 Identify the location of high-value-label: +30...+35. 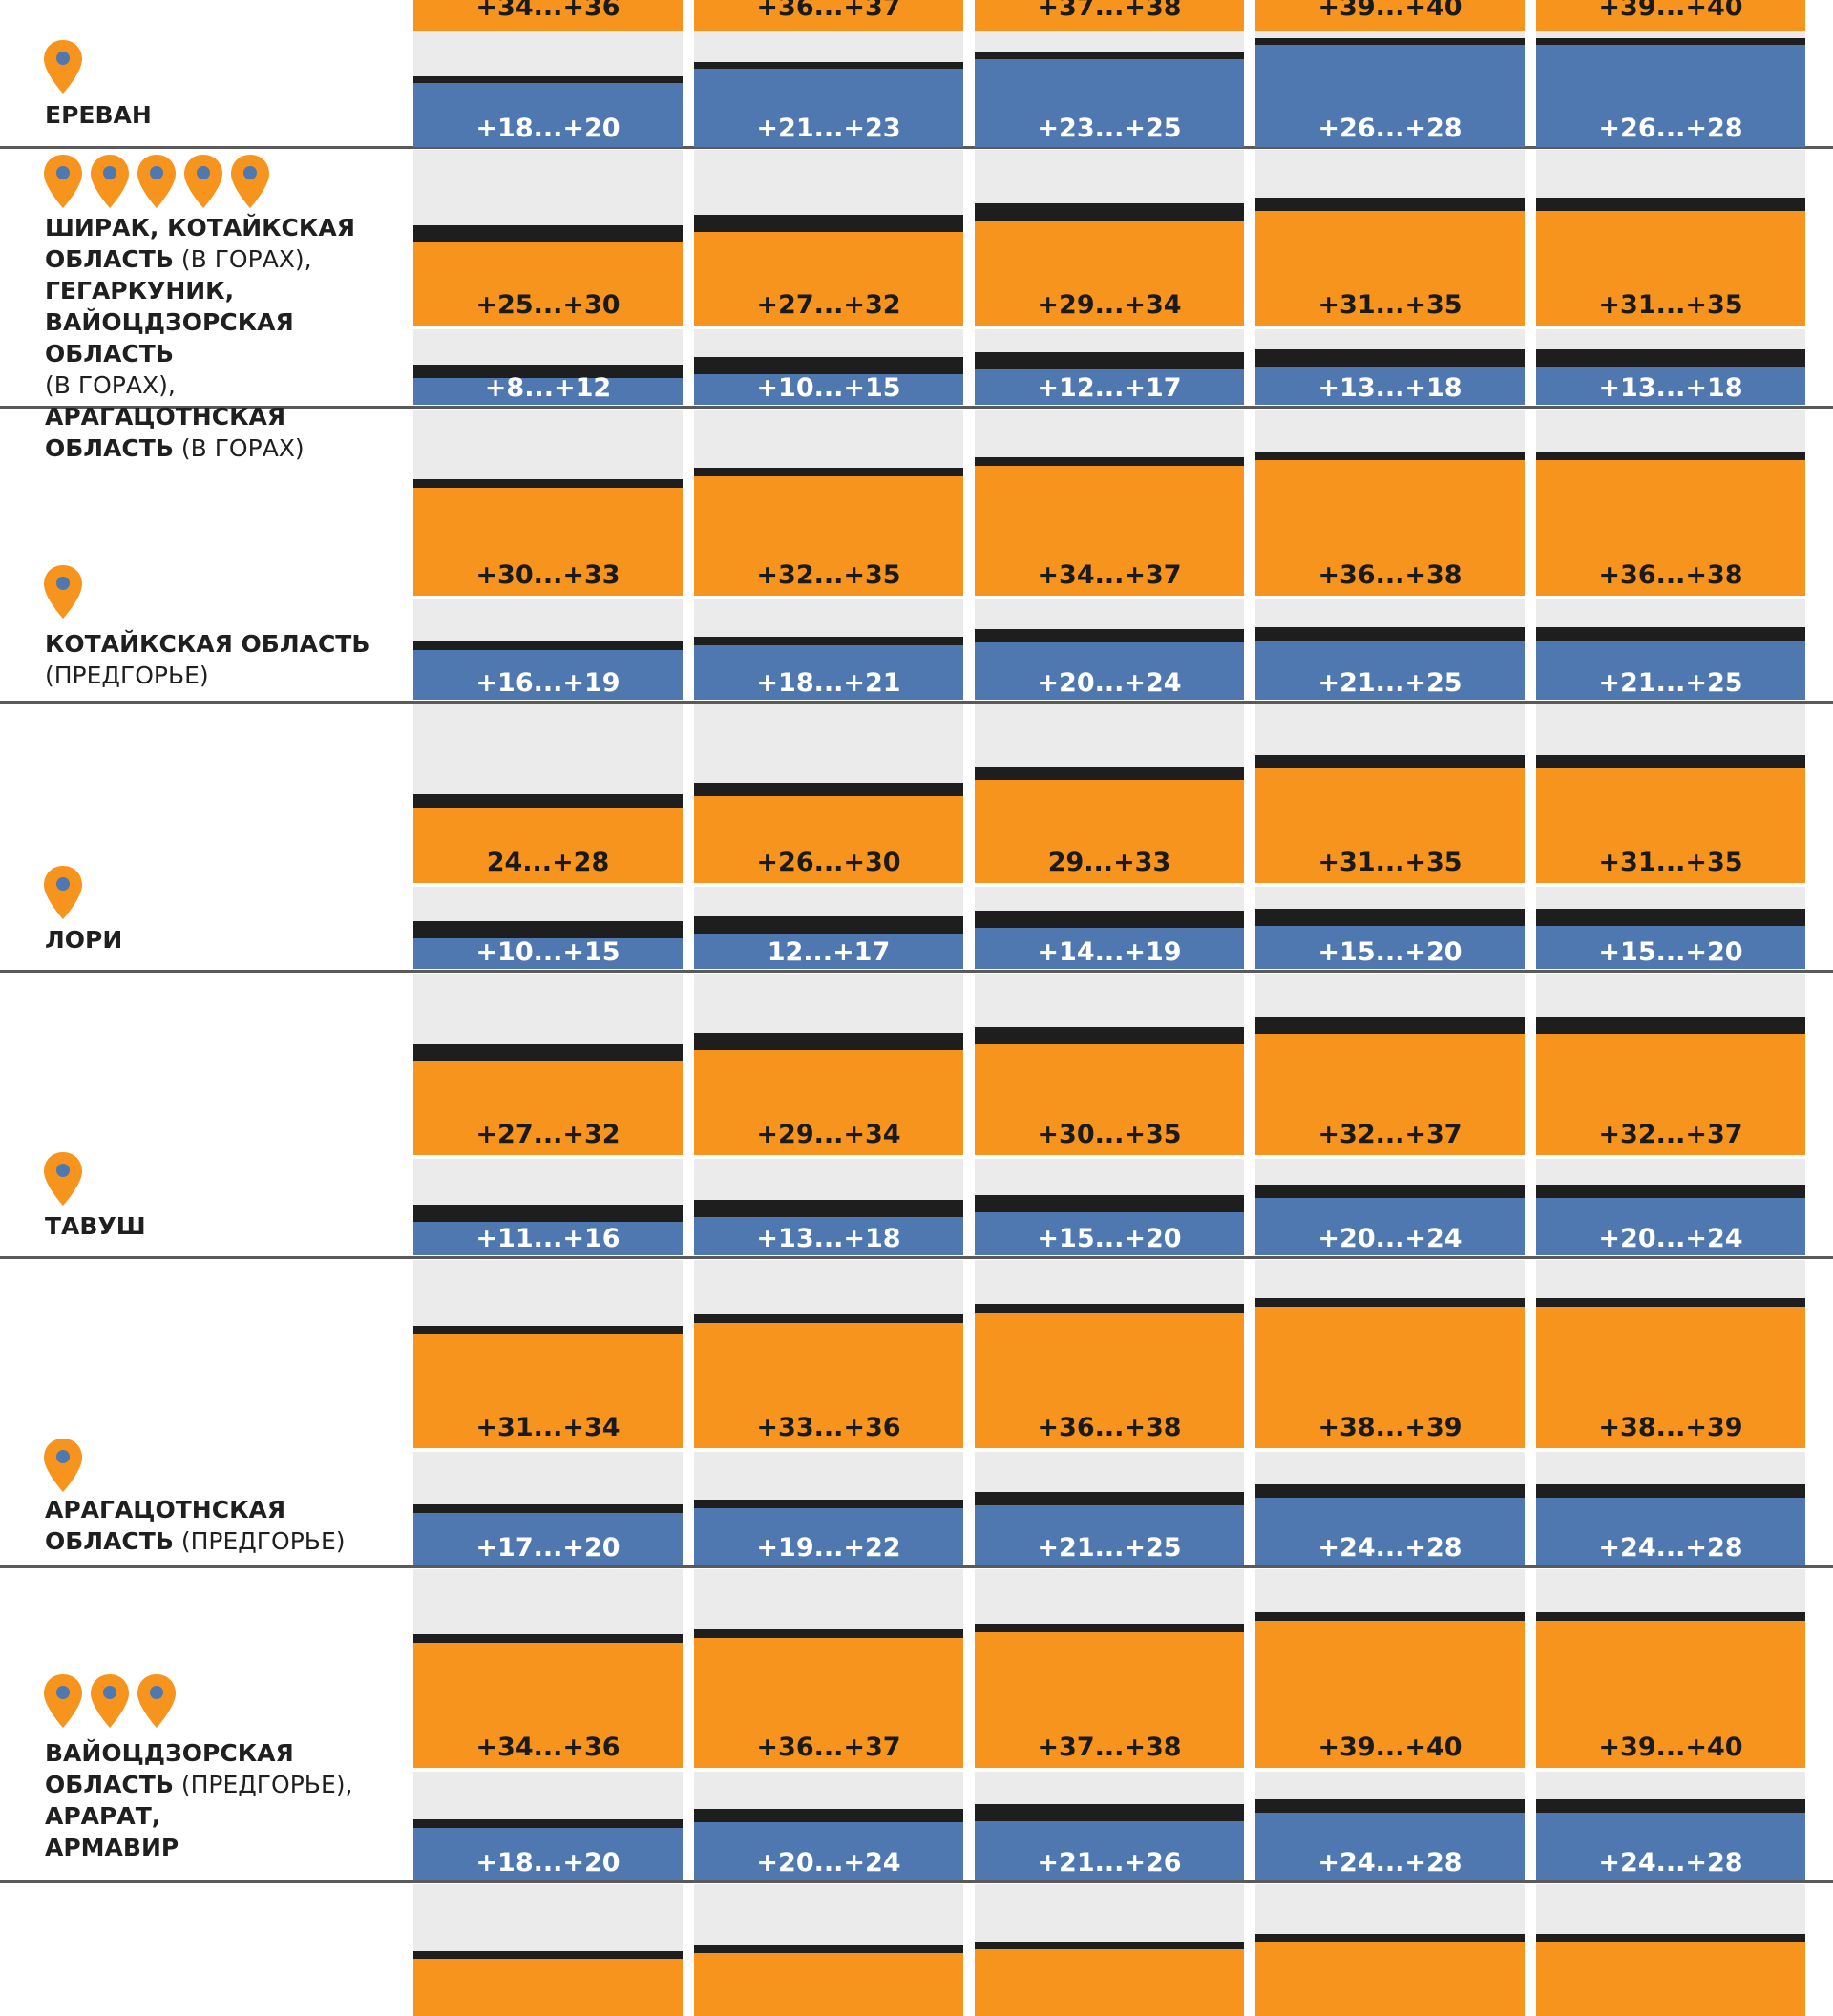
(1109, 1135).